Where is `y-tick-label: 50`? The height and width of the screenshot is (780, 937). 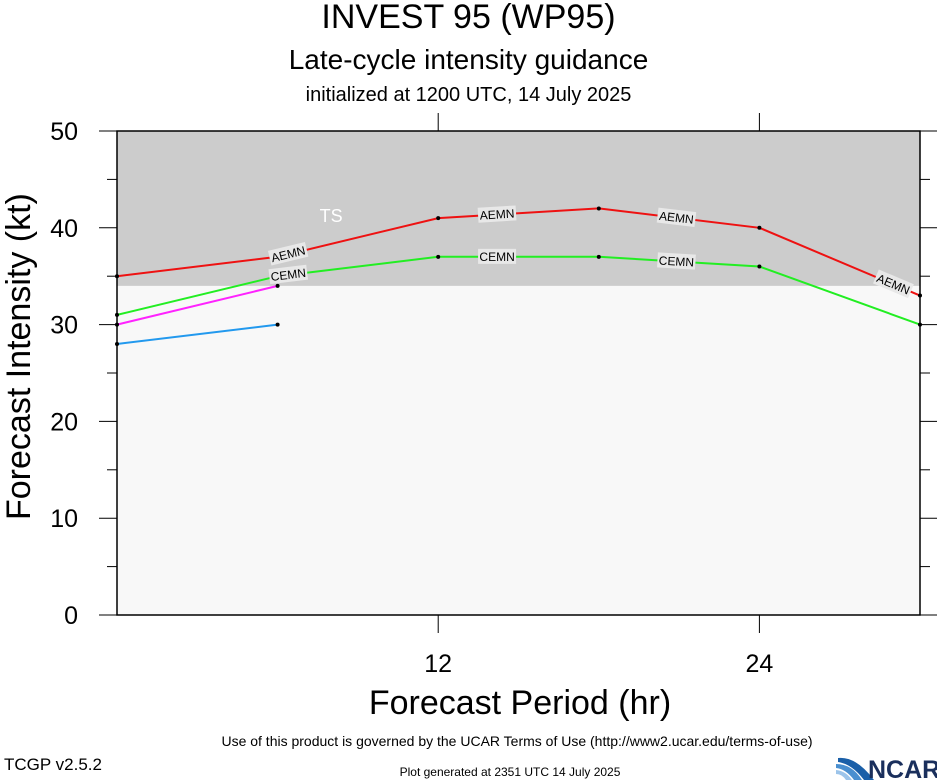
y-tick-label: 50 is located at coordinates (64, 132).